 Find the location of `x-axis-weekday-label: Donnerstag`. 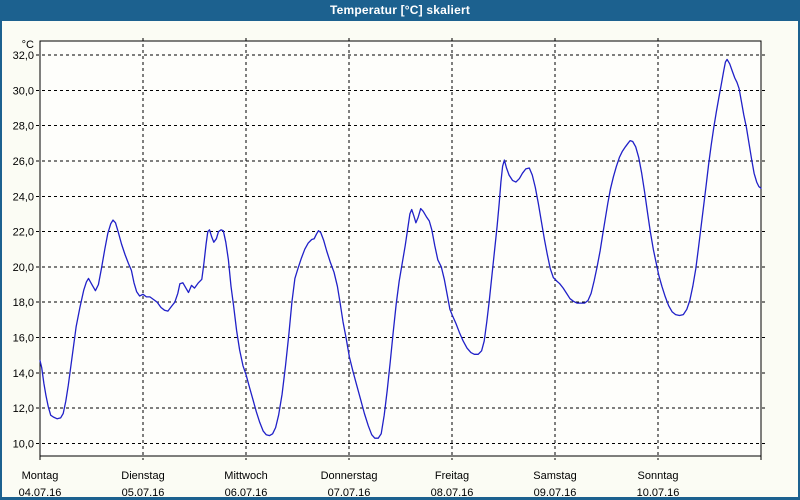

x-axis-weekday-label: Donnerstag is located at coordinates (349, 476).